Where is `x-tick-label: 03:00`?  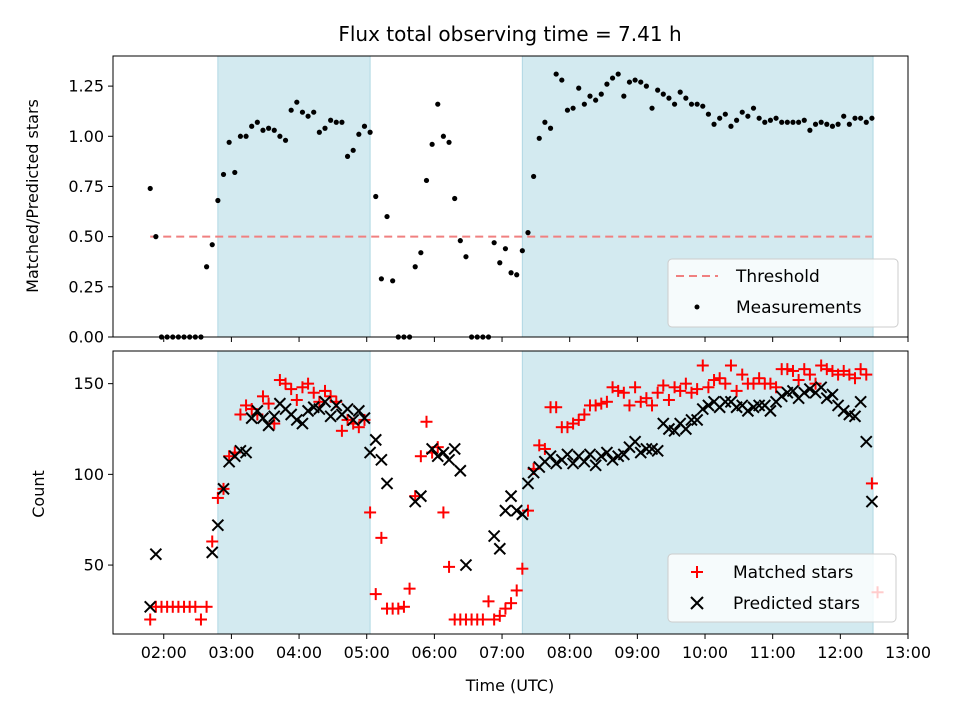 x-tick-label: 03:00 is located at coordinates (231, 652).